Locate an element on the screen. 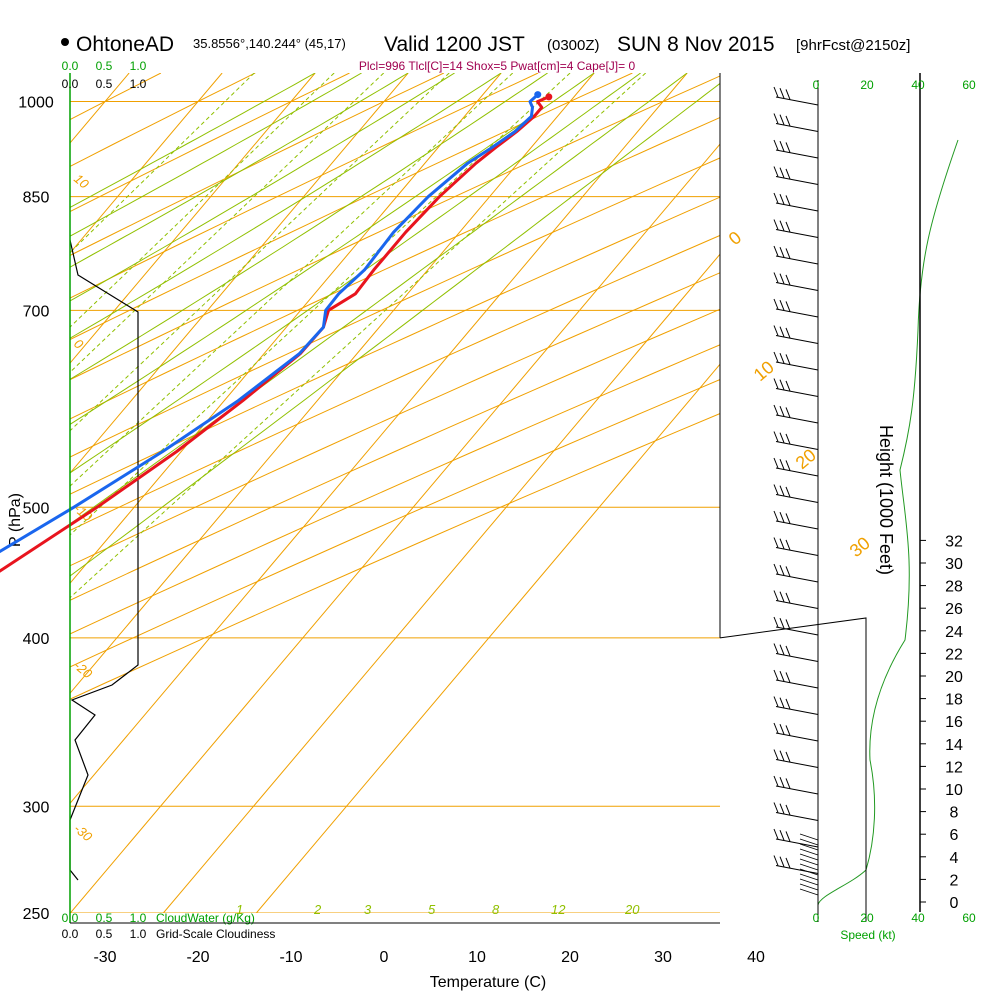 The width and height of the screenshot is (1000, 1000). height-tick-label: 28 is located at coordinates (954, 587).